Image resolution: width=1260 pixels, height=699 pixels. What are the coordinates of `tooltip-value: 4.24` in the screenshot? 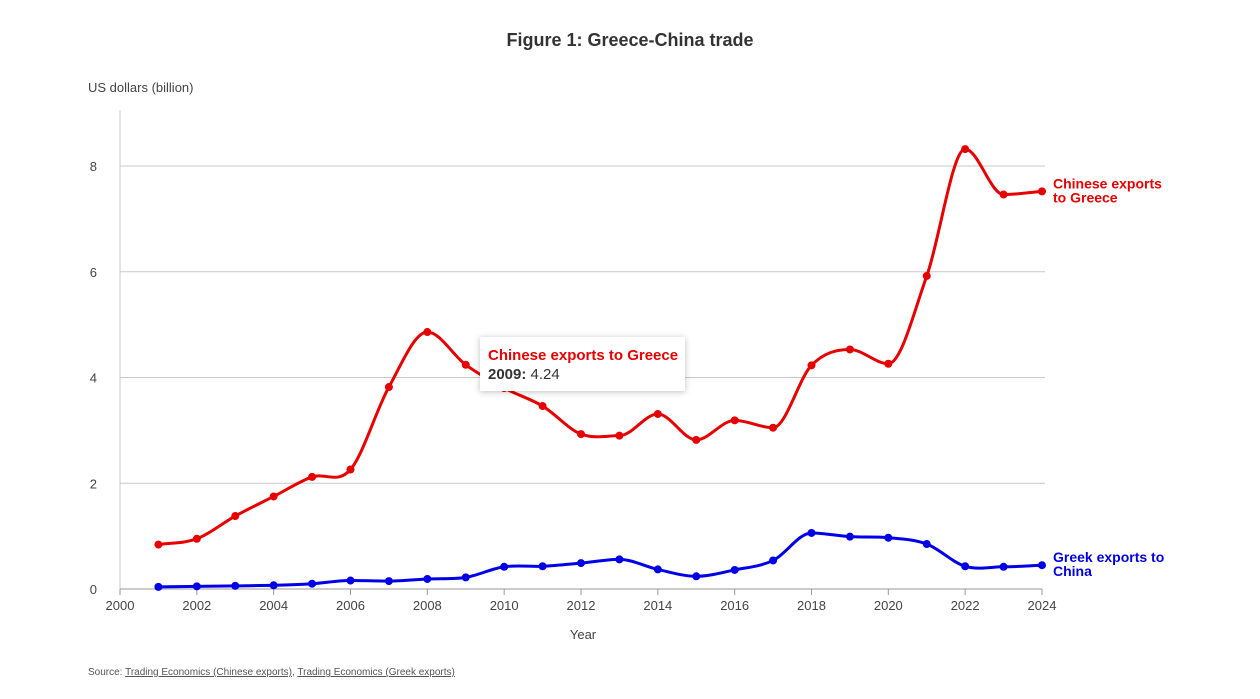 It's located at (545, 374).